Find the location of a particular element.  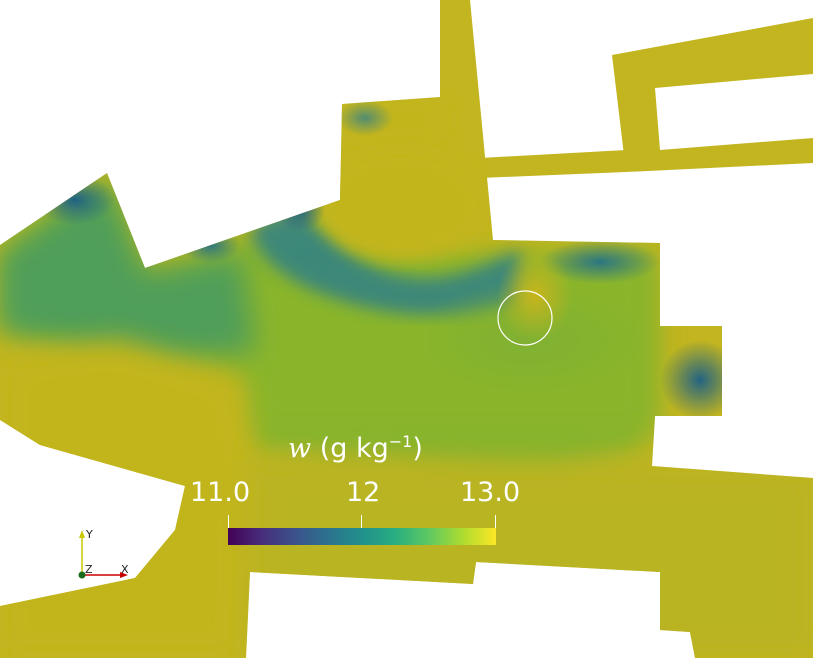

colorbar-tick-max is located at coordinates (495, 522).